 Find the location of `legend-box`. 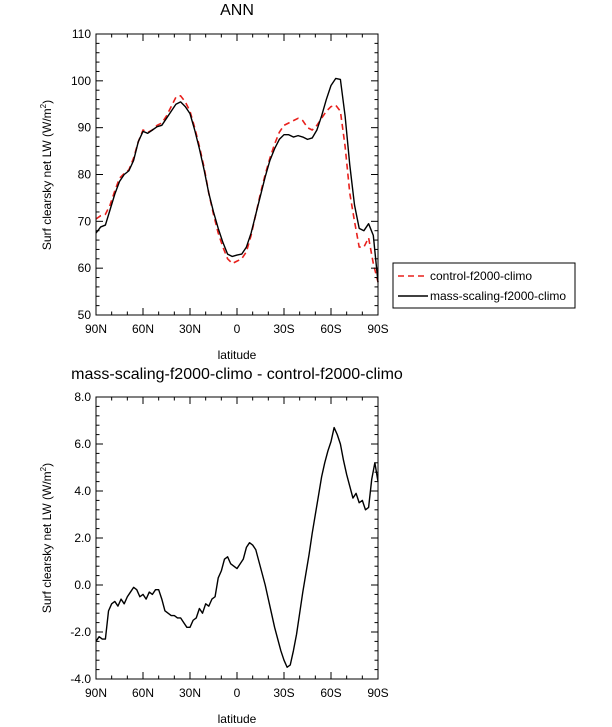

legend-box is located at coordinates (484, 285).